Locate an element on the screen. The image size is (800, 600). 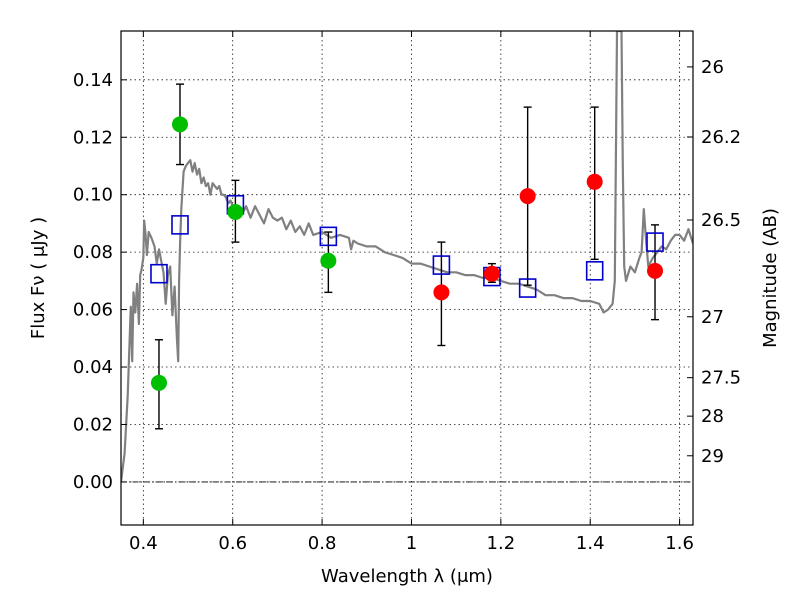
x-tick-label: 1 is located at coordinates (411, 543).